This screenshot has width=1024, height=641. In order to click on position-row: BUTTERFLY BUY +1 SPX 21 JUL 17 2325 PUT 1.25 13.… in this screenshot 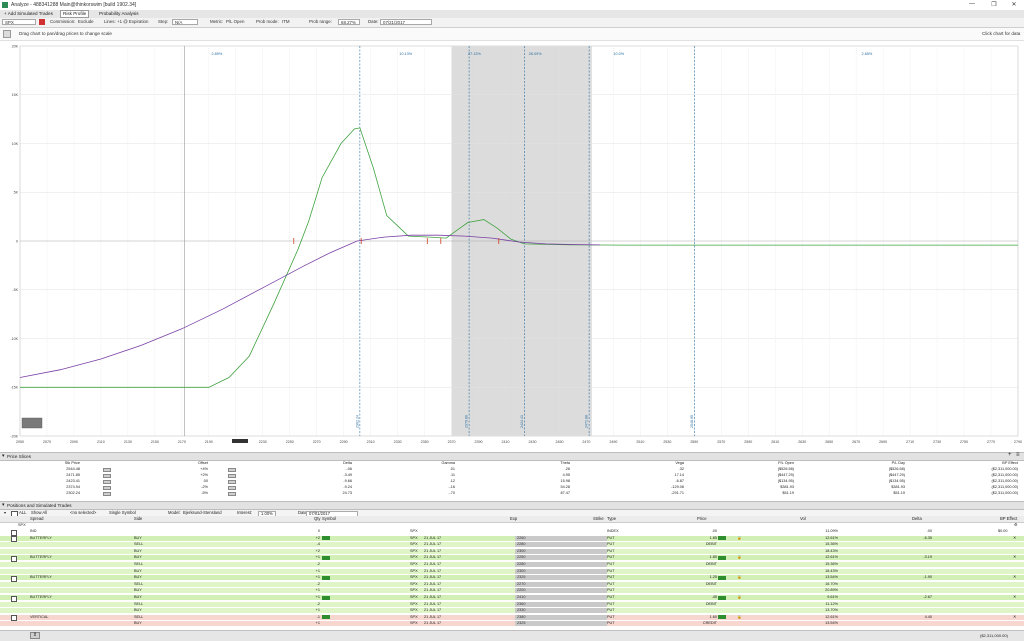, I will do `click(512, 578)`.